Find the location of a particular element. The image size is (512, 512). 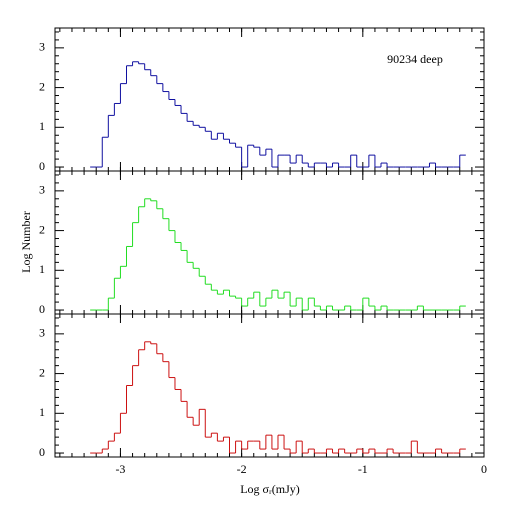

y-axis-label: Log Number is located at coordinates (26, 242).